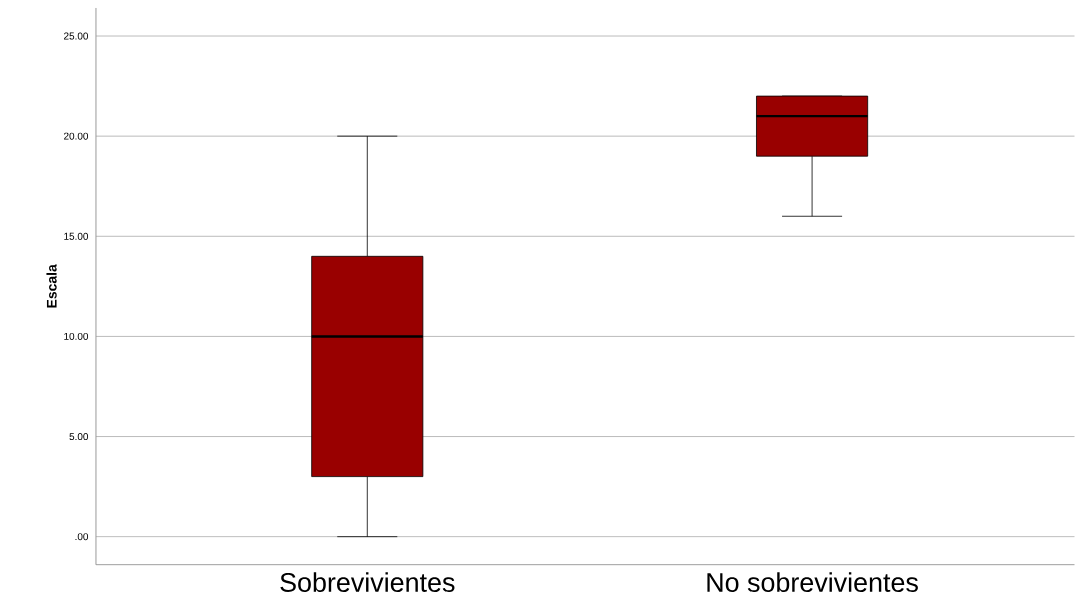 Image resolution: width=1075 pixels, height=613 pixels. Describe the element at coordinates (812, 582) in the screenshot. I see `x-tick-label: No sobrevivientes` at that location.